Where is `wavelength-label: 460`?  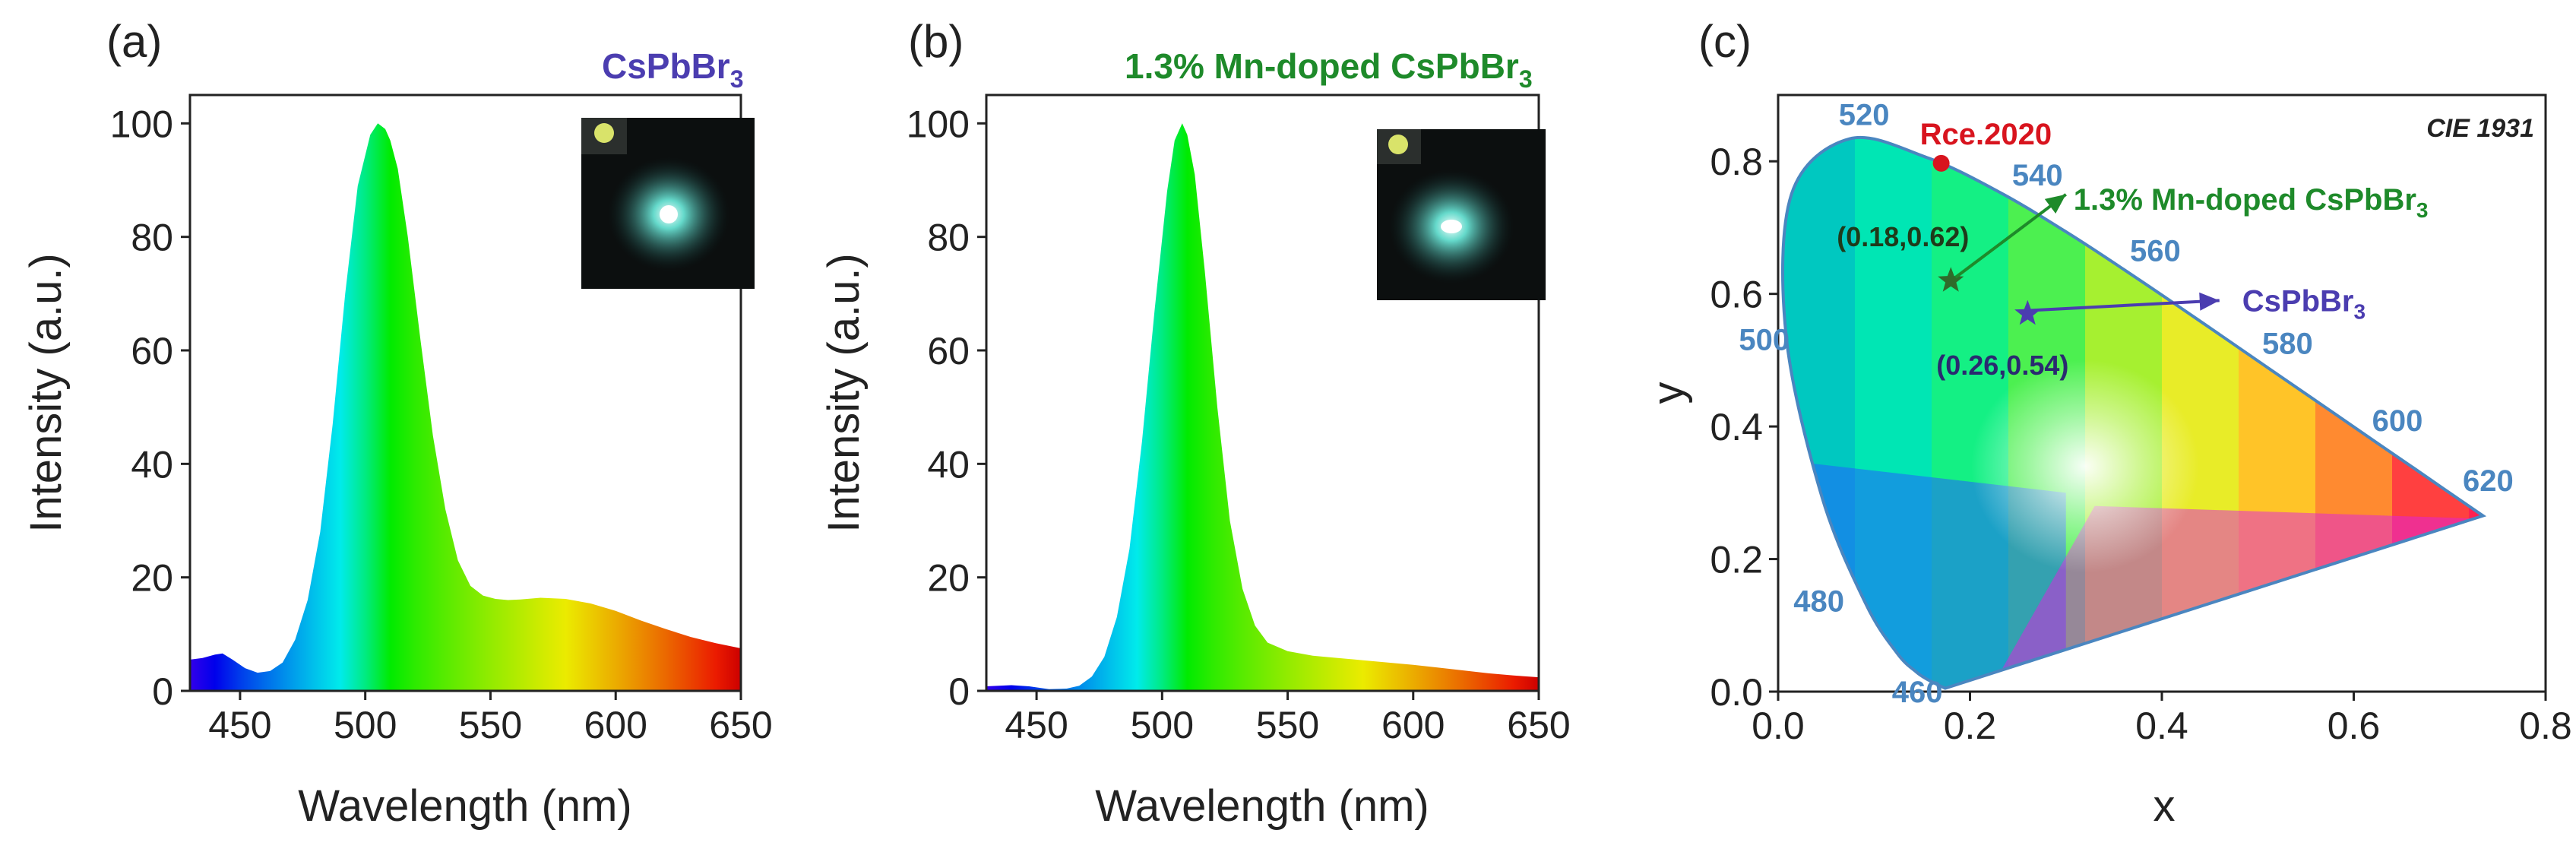
wavelength-label: 460 is located at coordinates (1917, 692).